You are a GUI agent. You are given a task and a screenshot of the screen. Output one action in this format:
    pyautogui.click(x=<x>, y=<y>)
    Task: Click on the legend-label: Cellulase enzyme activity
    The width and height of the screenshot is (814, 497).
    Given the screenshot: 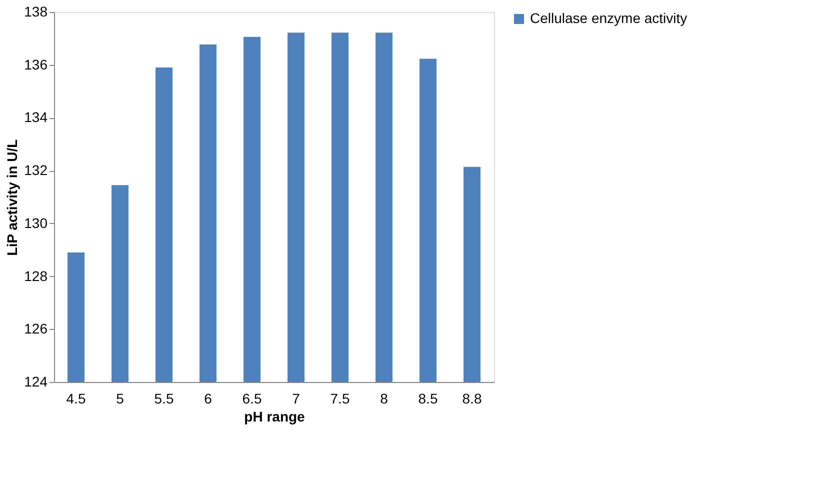 What is the action you would take?
    pyautogui.click(x=609, y=18)
    